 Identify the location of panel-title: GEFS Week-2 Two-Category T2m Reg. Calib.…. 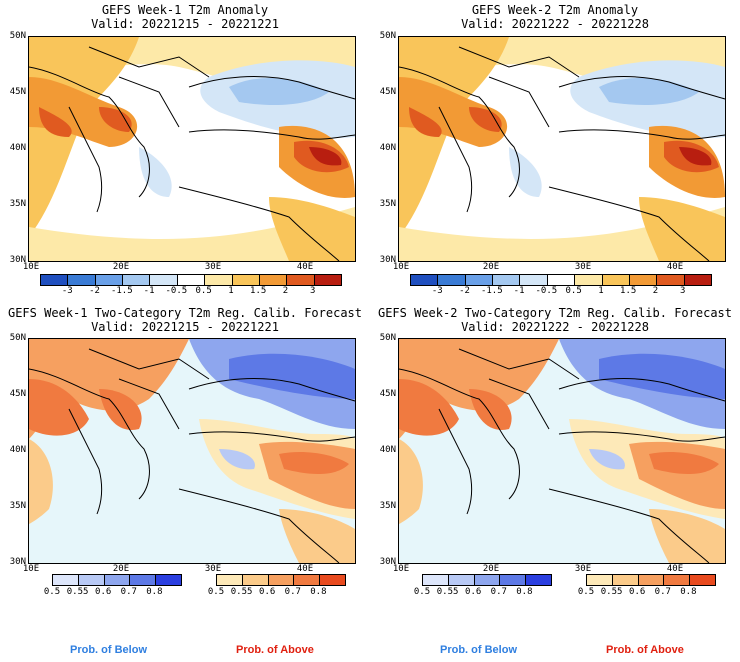
(554, 313).